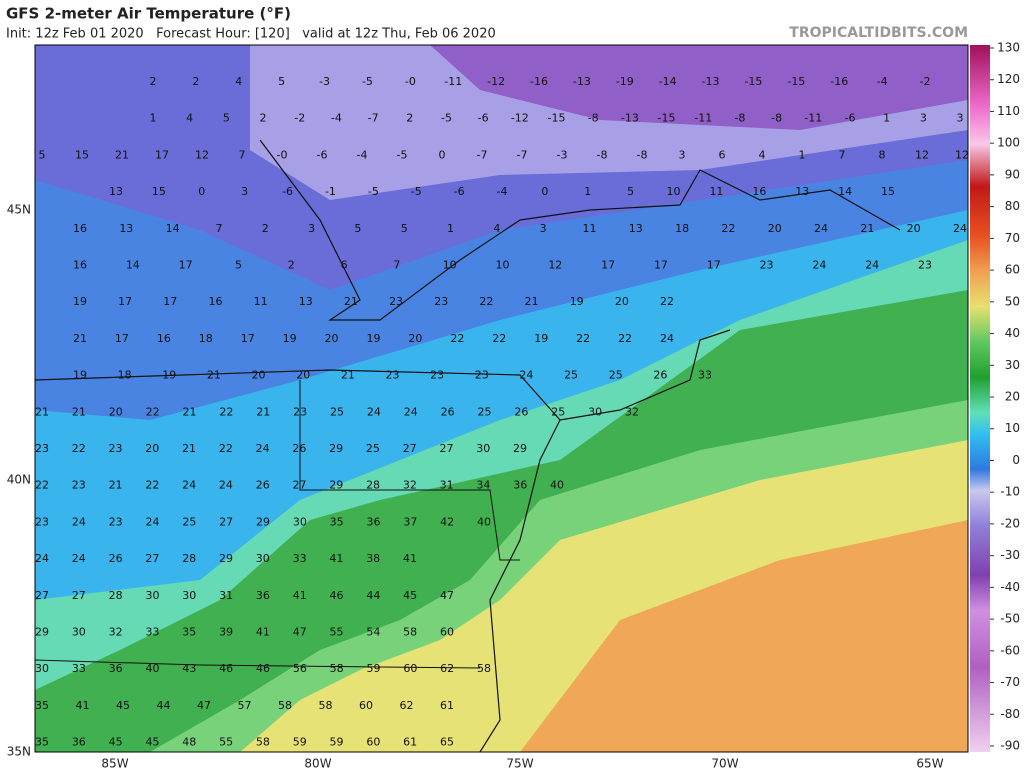 The height and width of the screenshot is (776, 1024). What do you see at coordinates (682, 228) in the screenshot?
I see `station-value: 18` at bounding box center [682, 228].